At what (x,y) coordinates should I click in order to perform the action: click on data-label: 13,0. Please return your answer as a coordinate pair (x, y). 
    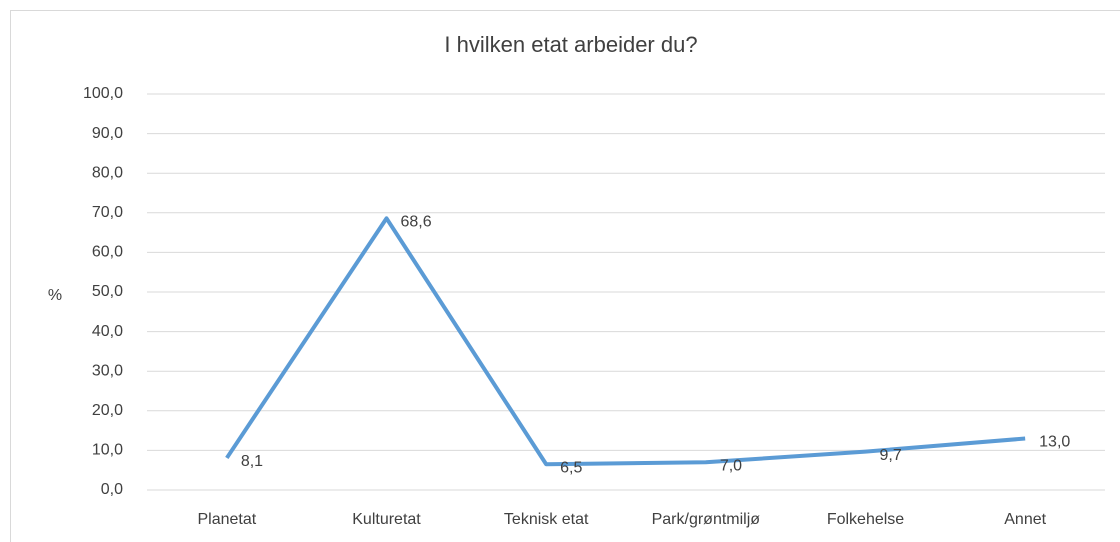
    Looking at the image, I should click on (1054, 442).